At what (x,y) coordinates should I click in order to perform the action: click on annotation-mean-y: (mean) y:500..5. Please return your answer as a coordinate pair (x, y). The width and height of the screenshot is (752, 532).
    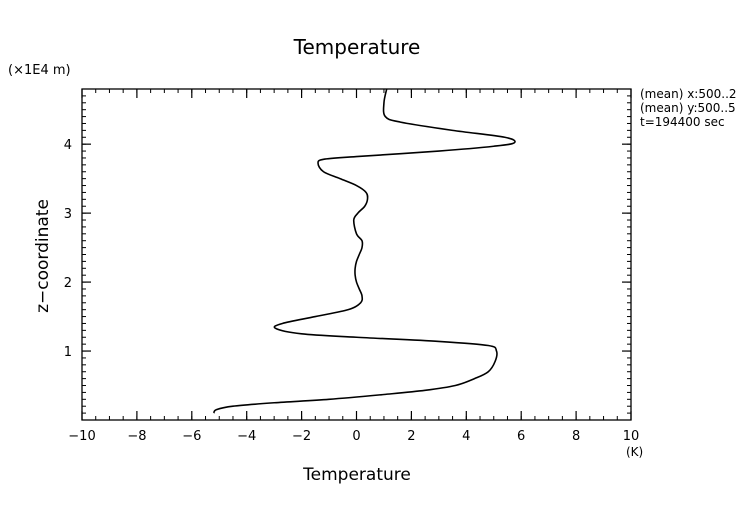
    Looking at the image, I should click on (688, 108).